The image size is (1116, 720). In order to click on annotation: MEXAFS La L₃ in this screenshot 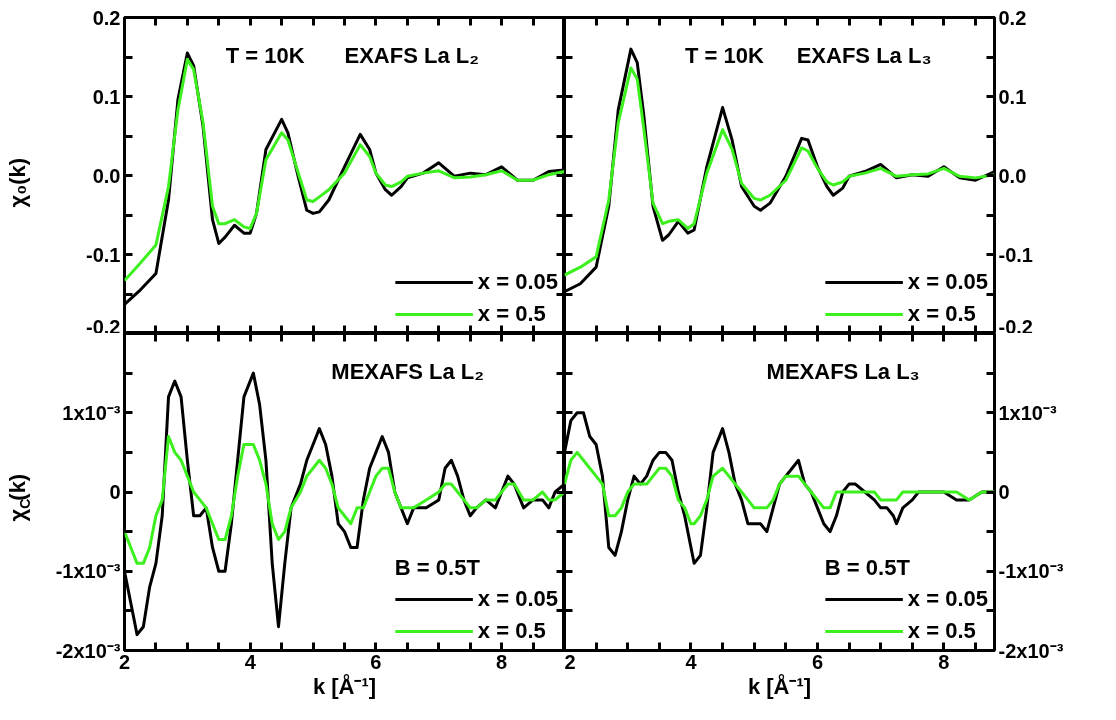, I will do `click(843, 371)`.